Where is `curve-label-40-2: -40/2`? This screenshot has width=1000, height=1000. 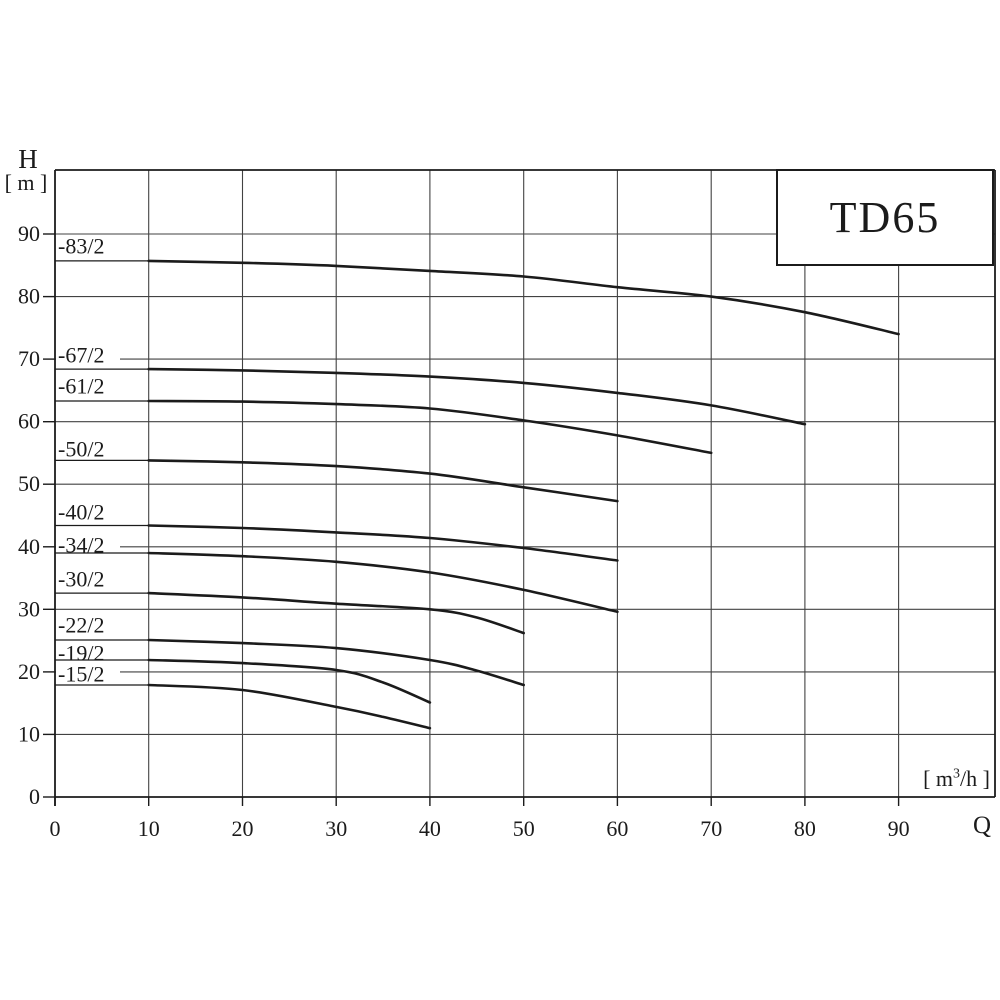 curve-label-40-2: -40/2 is located at coordinates (81, 512).